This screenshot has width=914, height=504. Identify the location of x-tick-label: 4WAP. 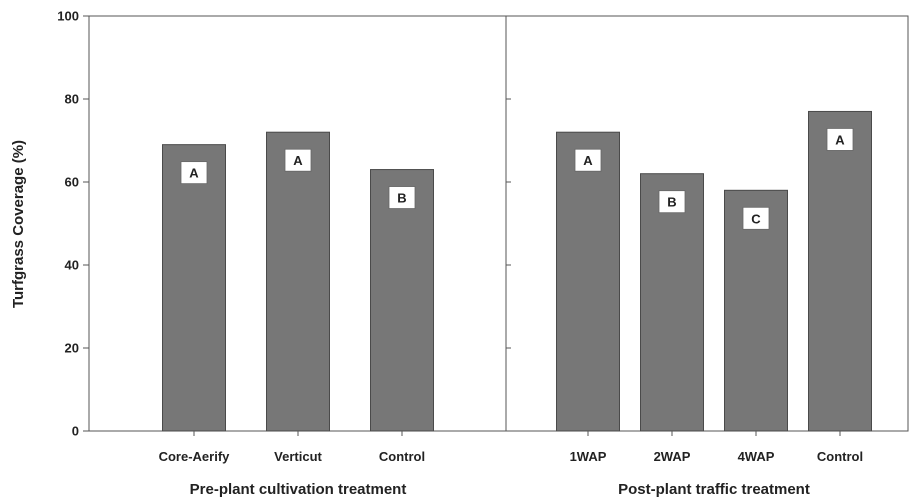
(756, 456).